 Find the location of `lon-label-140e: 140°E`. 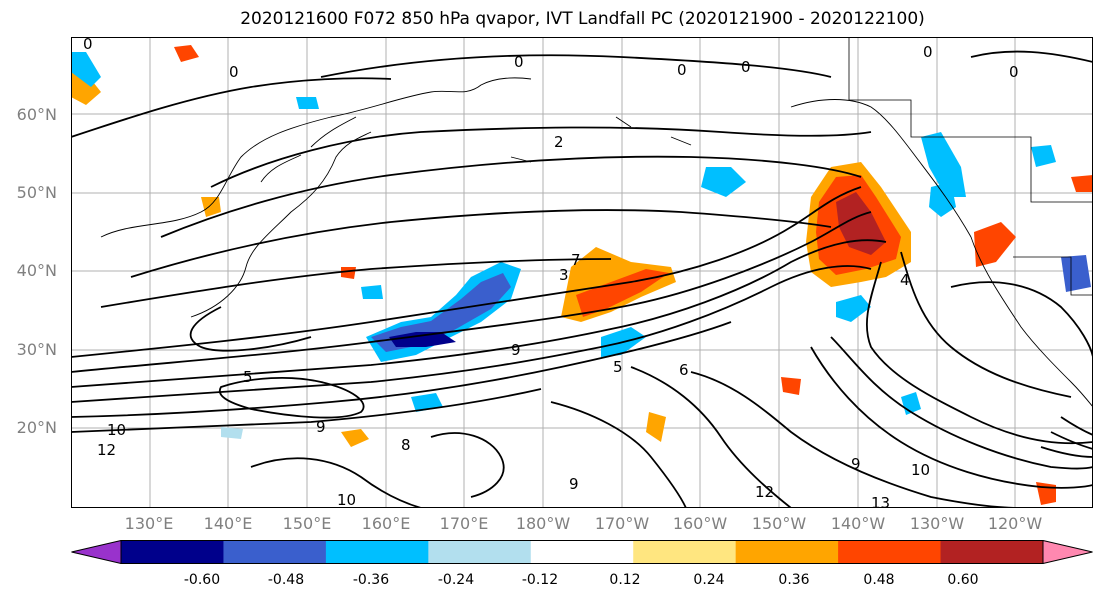

lon-label-140e: 140°E is located at coordinates (228, 523).